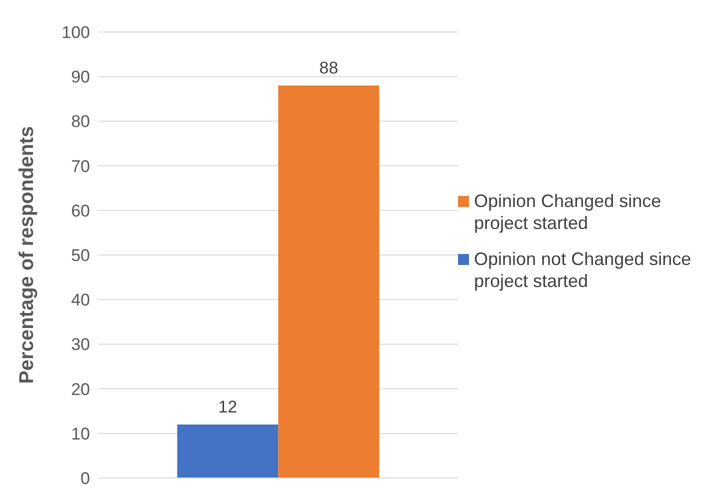 Image resolution: width=717 pixels, height=497 pixels. What do you see at coordinates (568, 212) in the screenshot?
I see `legend-label: Opinion Changed since project started` at bounding box center [568, 212].